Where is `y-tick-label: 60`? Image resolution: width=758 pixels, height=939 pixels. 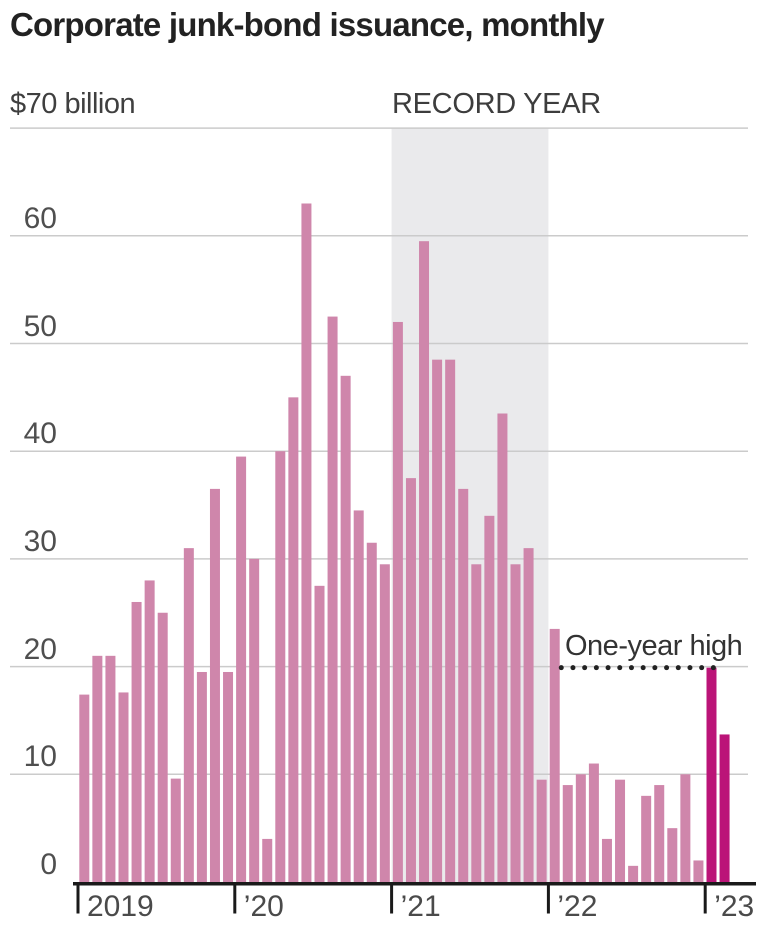
y-tick-label: 60 is located at coordinates (40, 218).